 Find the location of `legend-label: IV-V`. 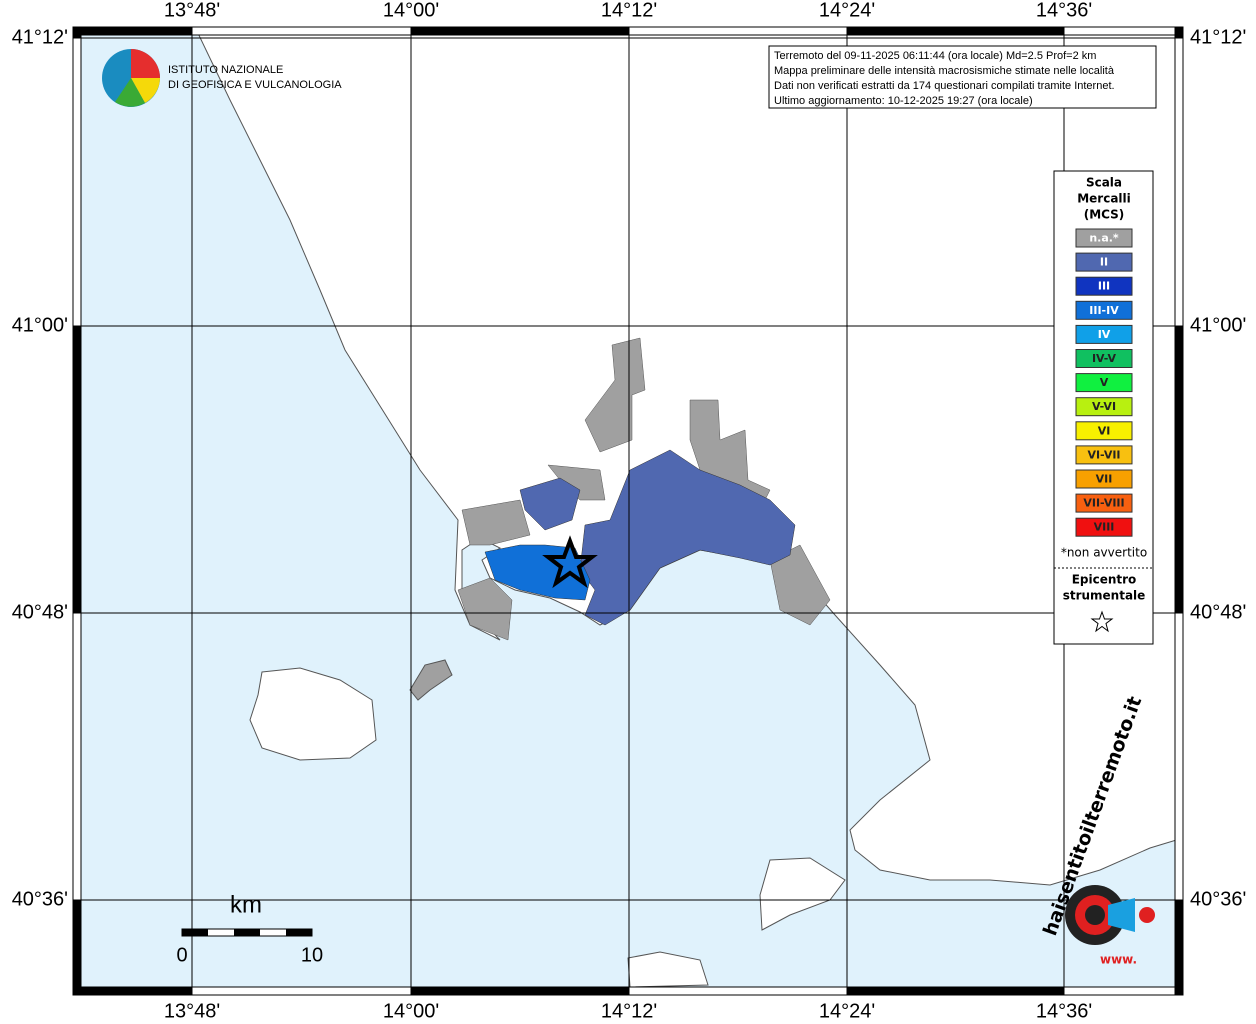

legend-label: IV-V is located at coordinates (1104, 358).